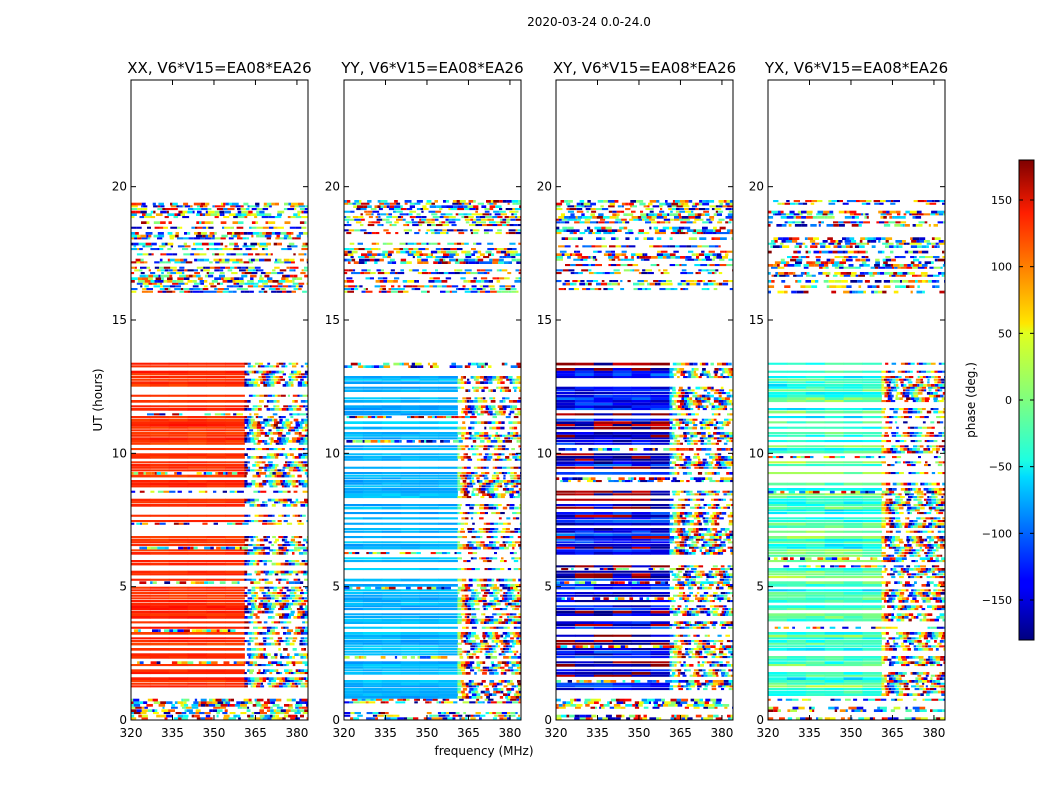 This screenshot has width=1050, height=800. I want to click on colorbar-tick-label: −50, so click(1000, 467).